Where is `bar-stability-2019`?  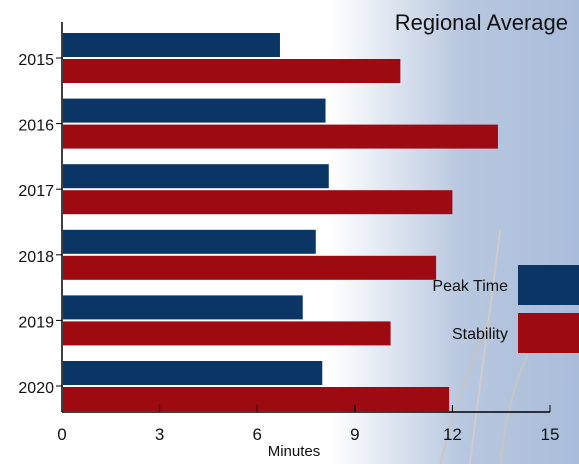 bar-stability-2019 is located at coordinates (227, 333).